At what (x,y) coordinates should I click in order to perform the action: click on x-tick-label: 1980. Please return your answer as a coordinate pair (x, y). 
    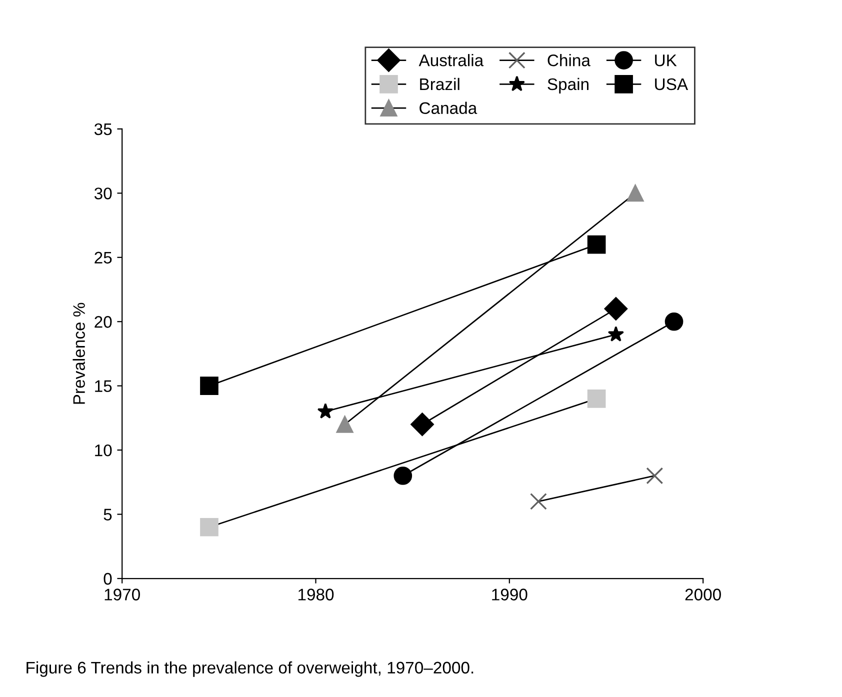
    Looking at the image, I should click on (316, 594).